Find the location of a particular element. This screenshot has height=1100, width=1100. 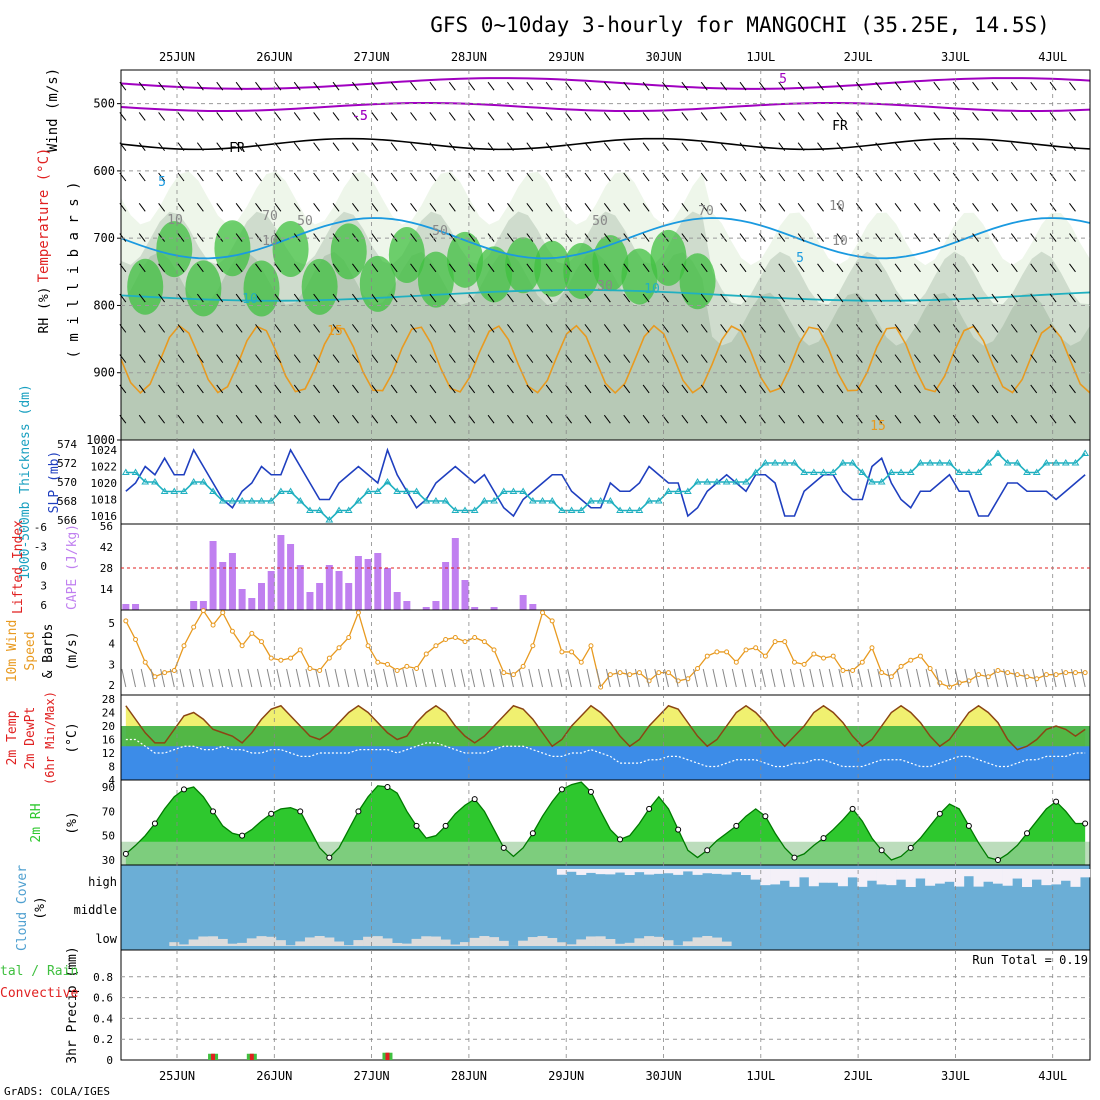

contour-label: 30 is located at coordinates (605, 286).